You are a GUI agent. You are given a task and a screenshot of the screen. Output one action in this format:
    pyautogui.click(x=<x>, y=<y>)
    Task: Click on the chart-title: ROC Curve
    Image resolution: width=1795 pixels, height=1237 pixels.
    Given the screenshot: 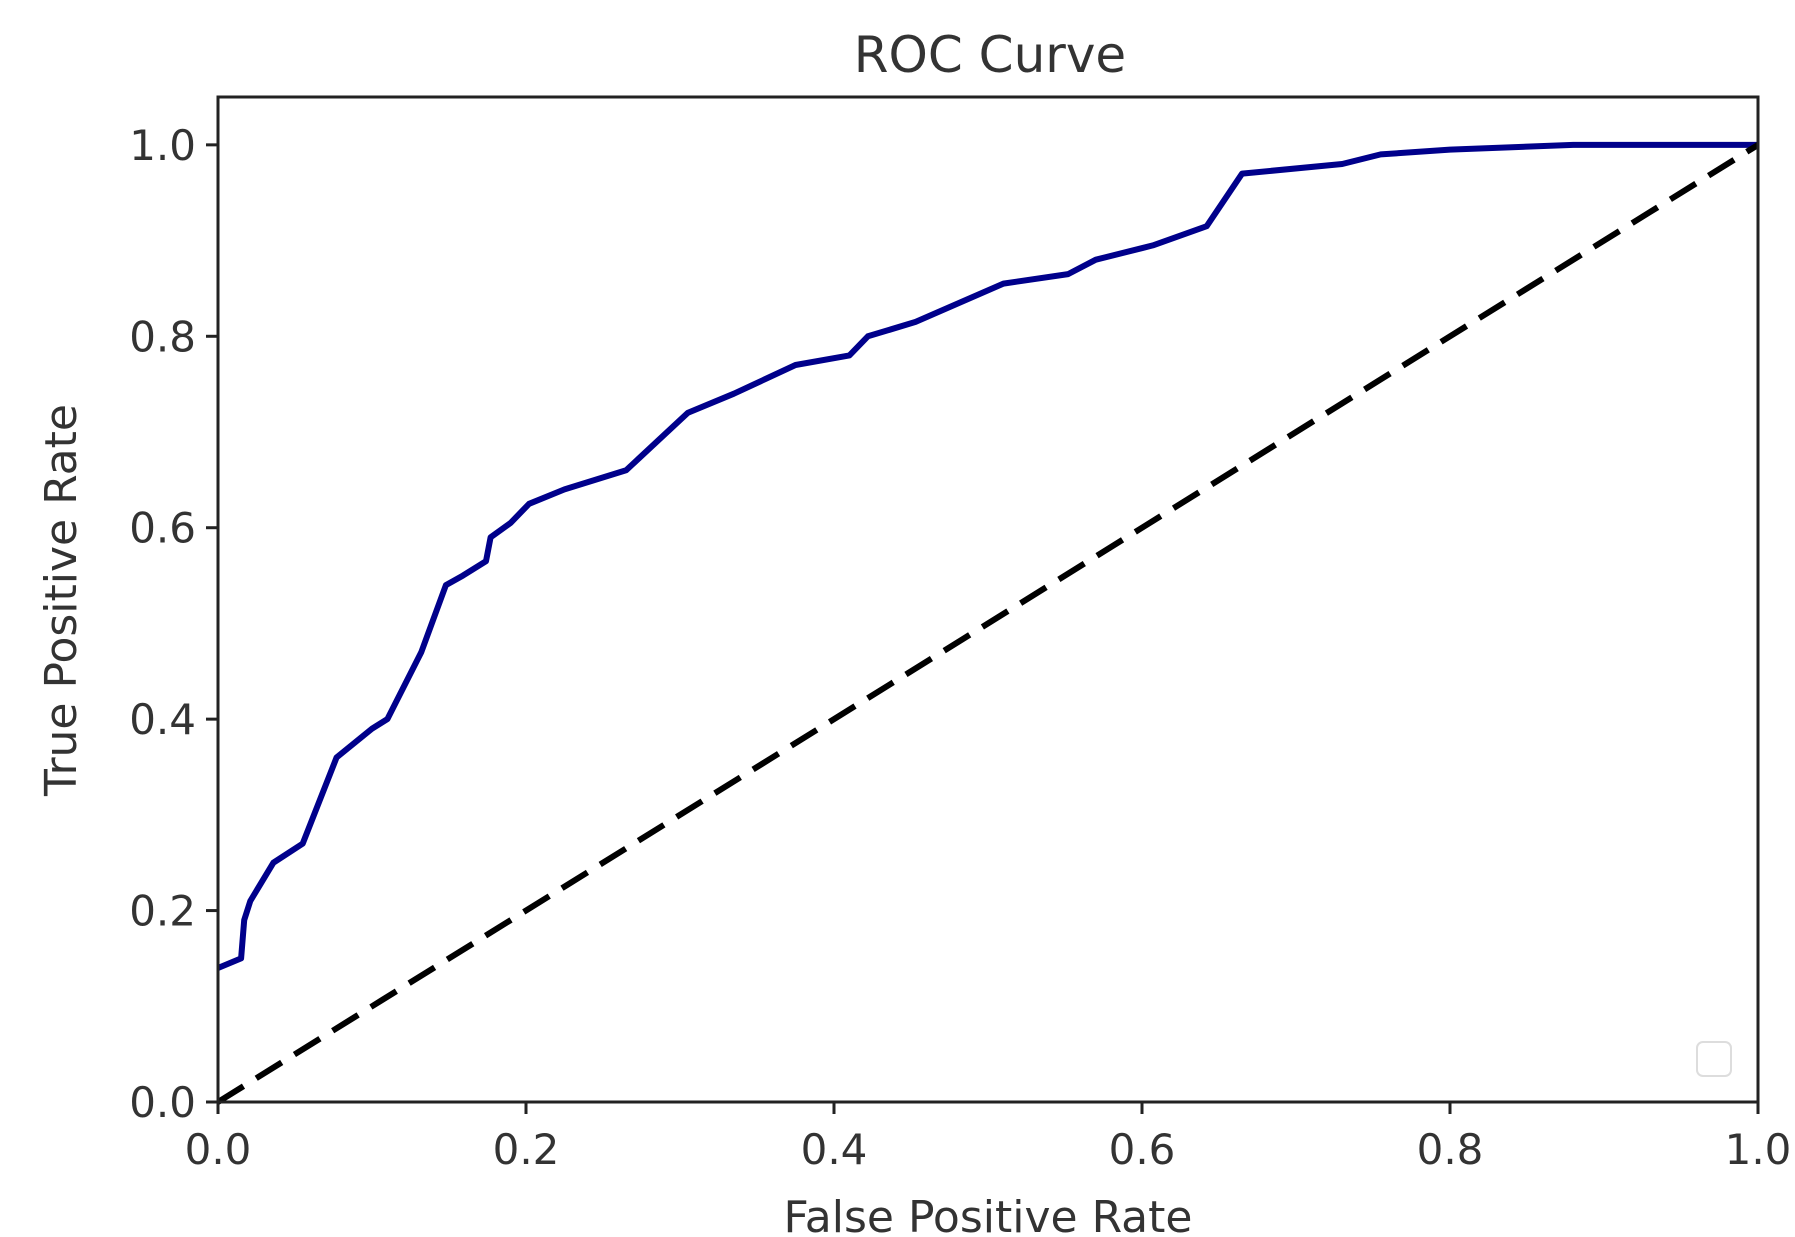 What is the action you would take?
    pyautogui.click(x=990, y=55)
    